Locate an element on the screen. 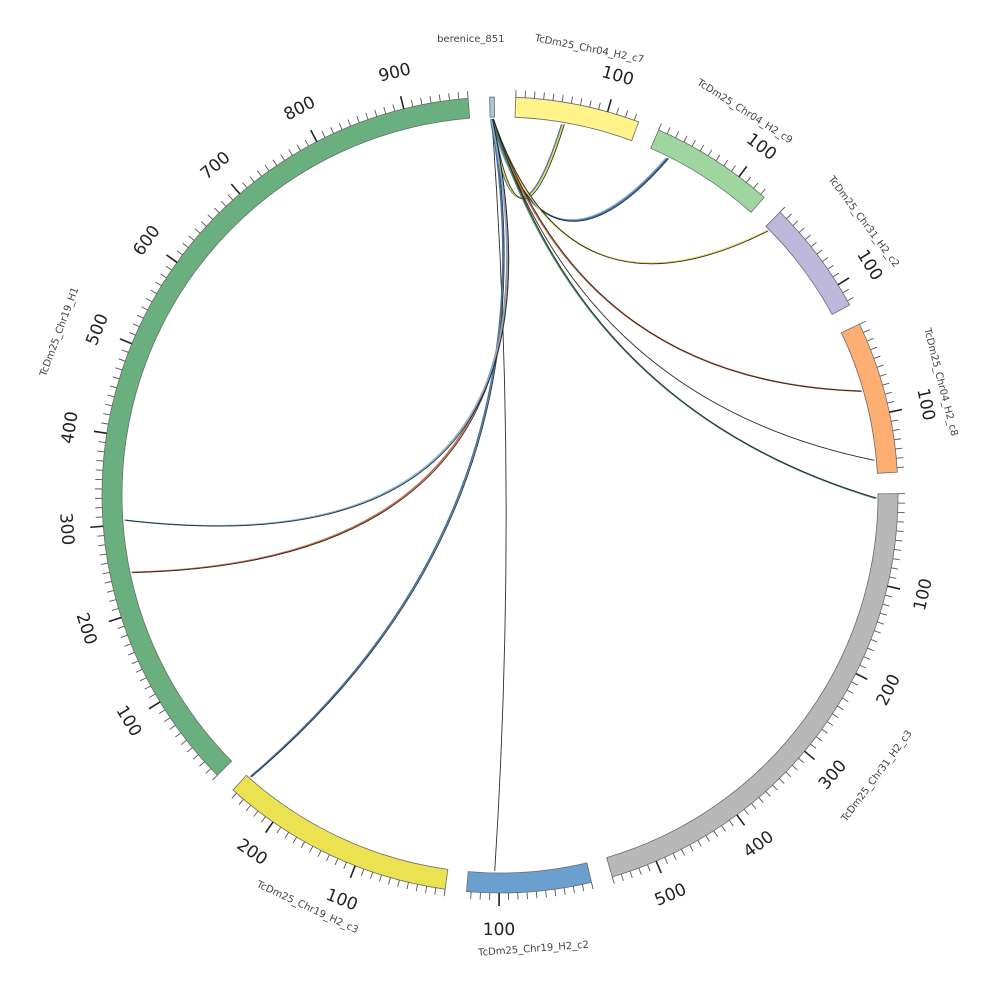  segment-chr31_c3 is located at coordinates (752, 685).